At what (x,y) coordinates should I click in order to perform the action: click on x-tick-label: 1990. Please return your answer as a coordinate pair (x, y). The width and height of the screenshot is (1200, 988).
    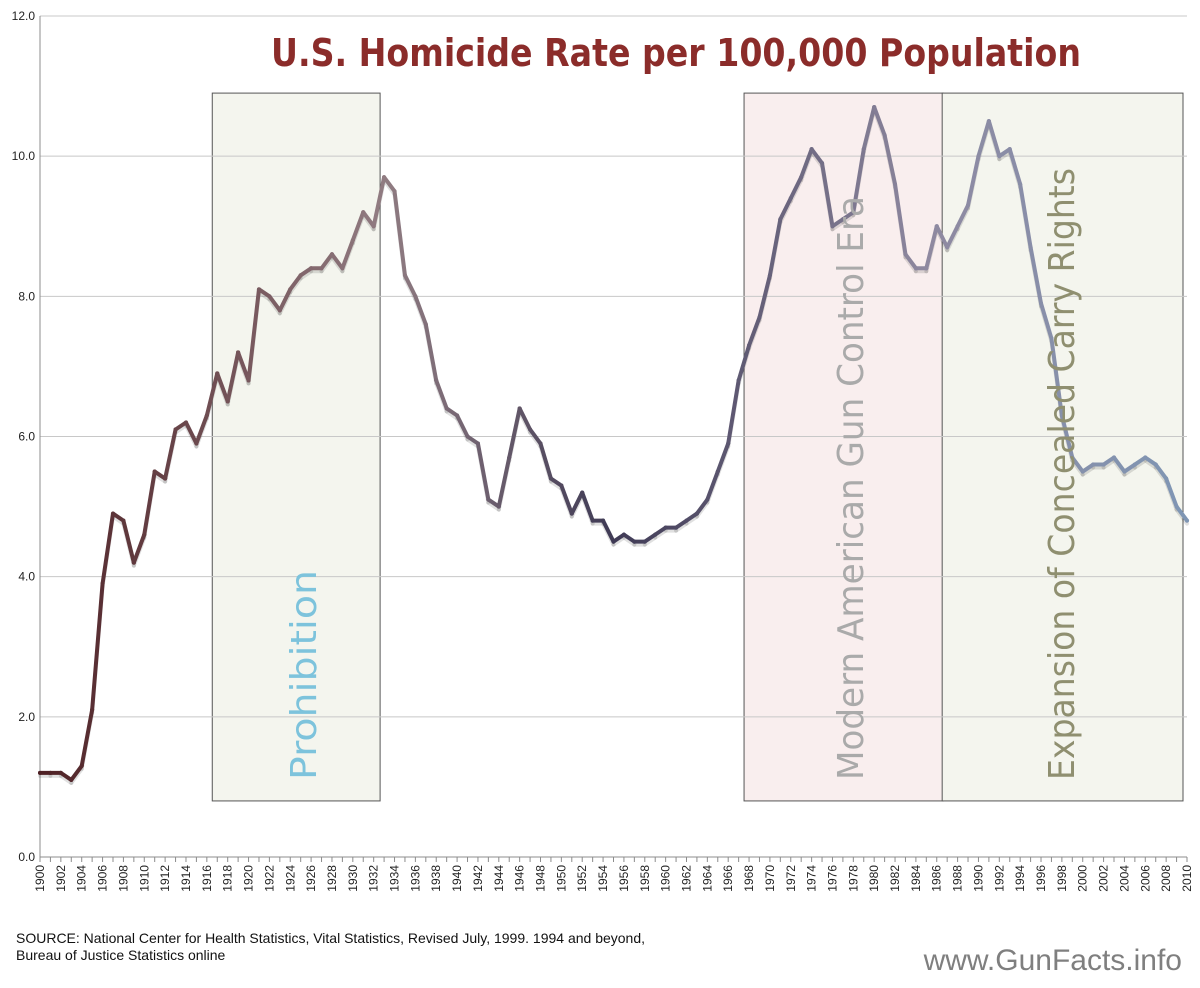
    Looking at the image, I should click on (978, 878).